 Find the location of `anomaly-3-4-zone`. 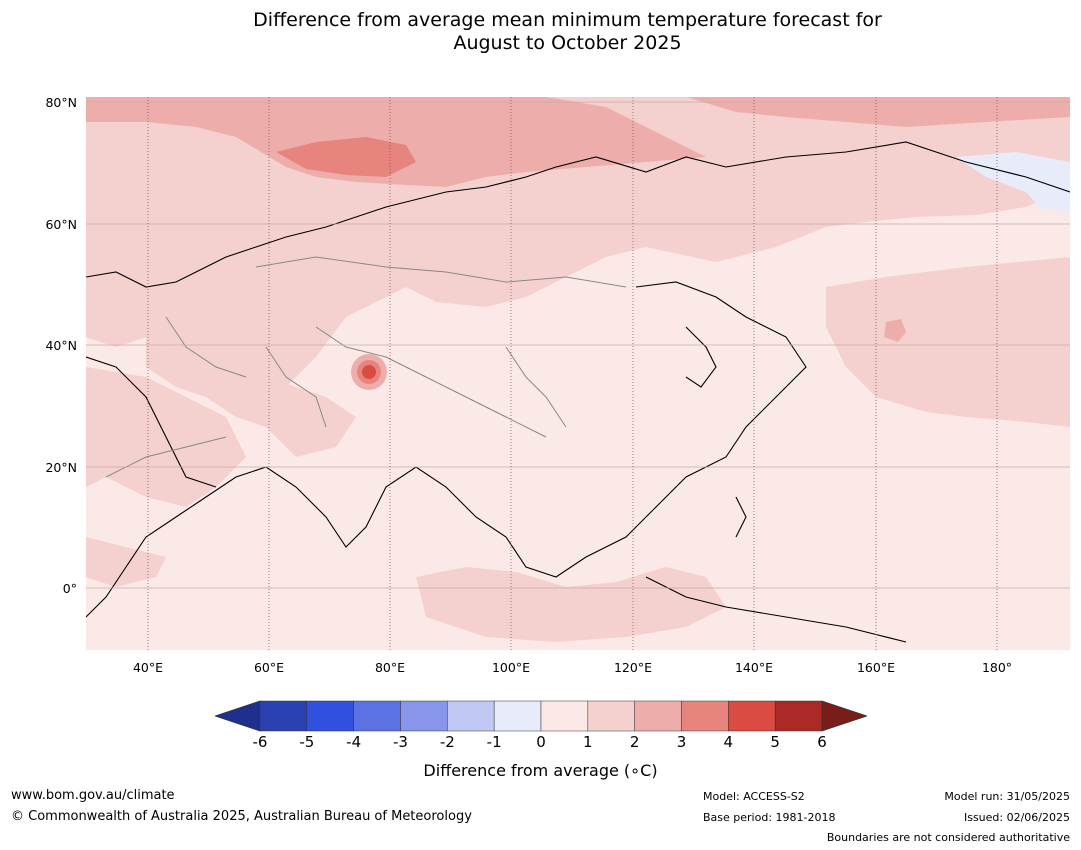

anomaly-3-4-zone is located at coordinates (346, 157).